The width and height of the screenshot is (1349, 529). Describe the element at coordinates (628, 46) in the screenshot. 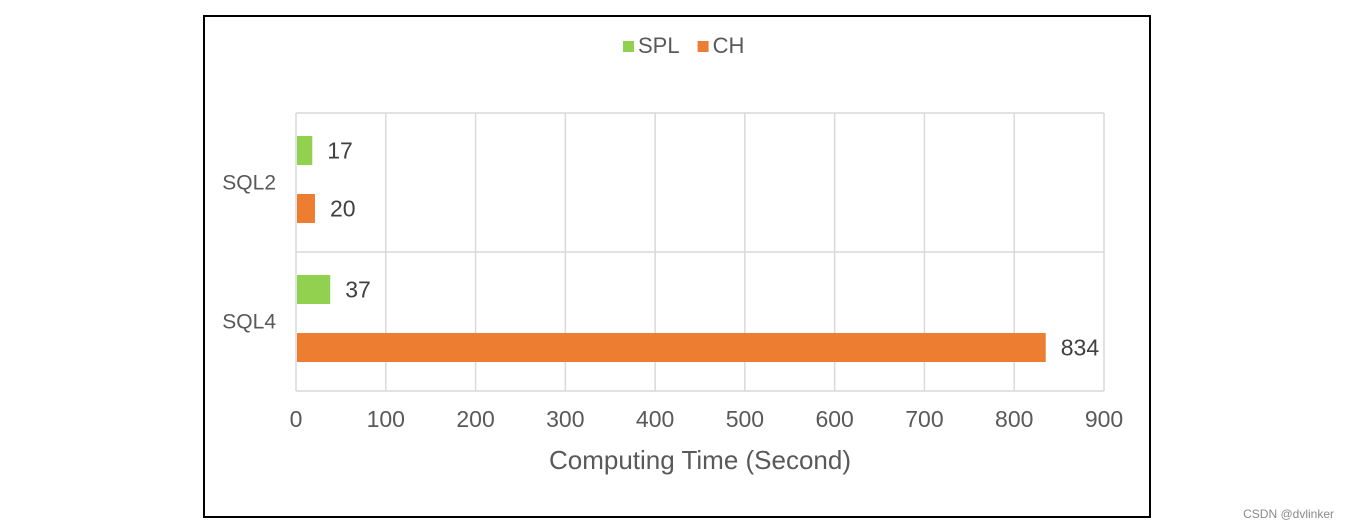

I see `legend-swatch-spl` at that location.